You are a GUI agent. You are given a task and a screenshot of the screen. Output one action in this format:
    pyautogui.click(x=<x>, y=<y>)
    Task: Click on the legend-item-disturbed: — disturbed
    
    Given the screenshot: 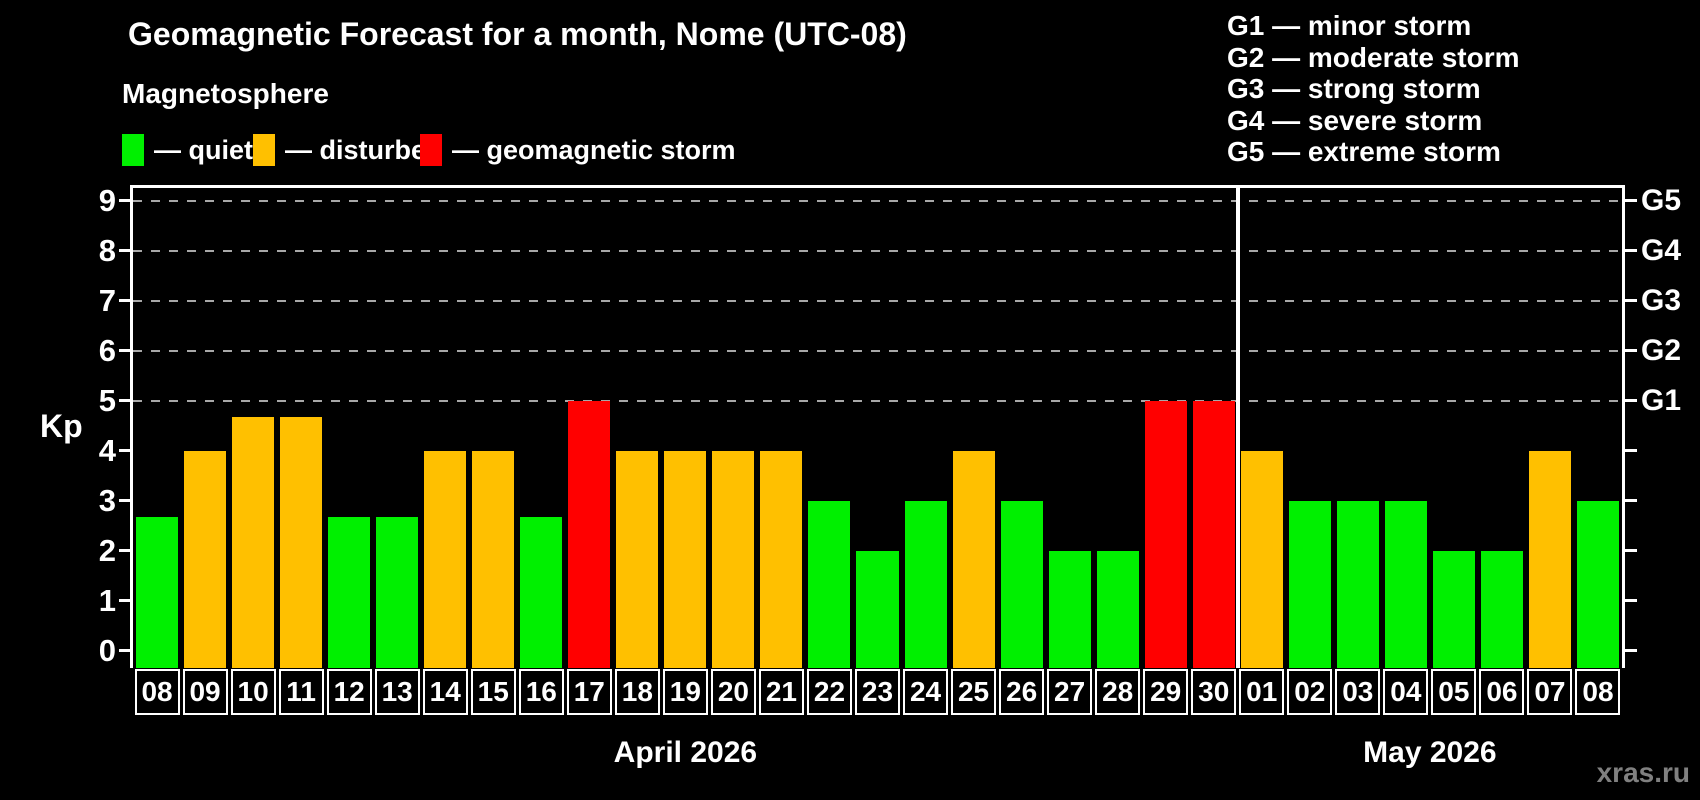 What is the action you would take?
    pyautogui.click(x=348, y=150)
    